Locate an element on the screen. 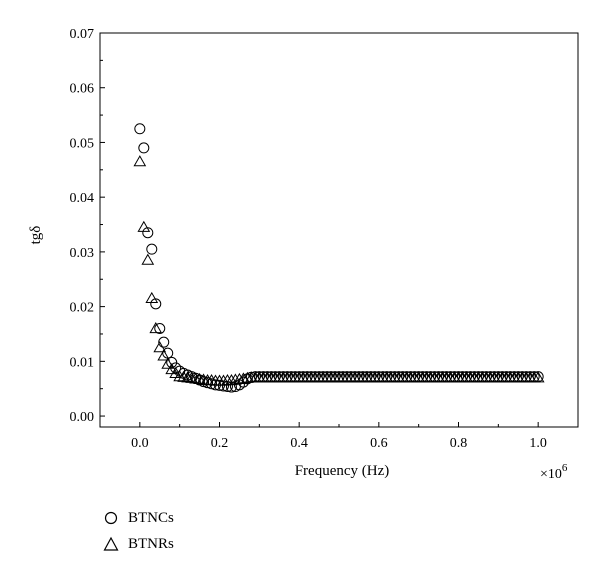  y-tick-label: 0.01 is located at coordinates (82, 362).